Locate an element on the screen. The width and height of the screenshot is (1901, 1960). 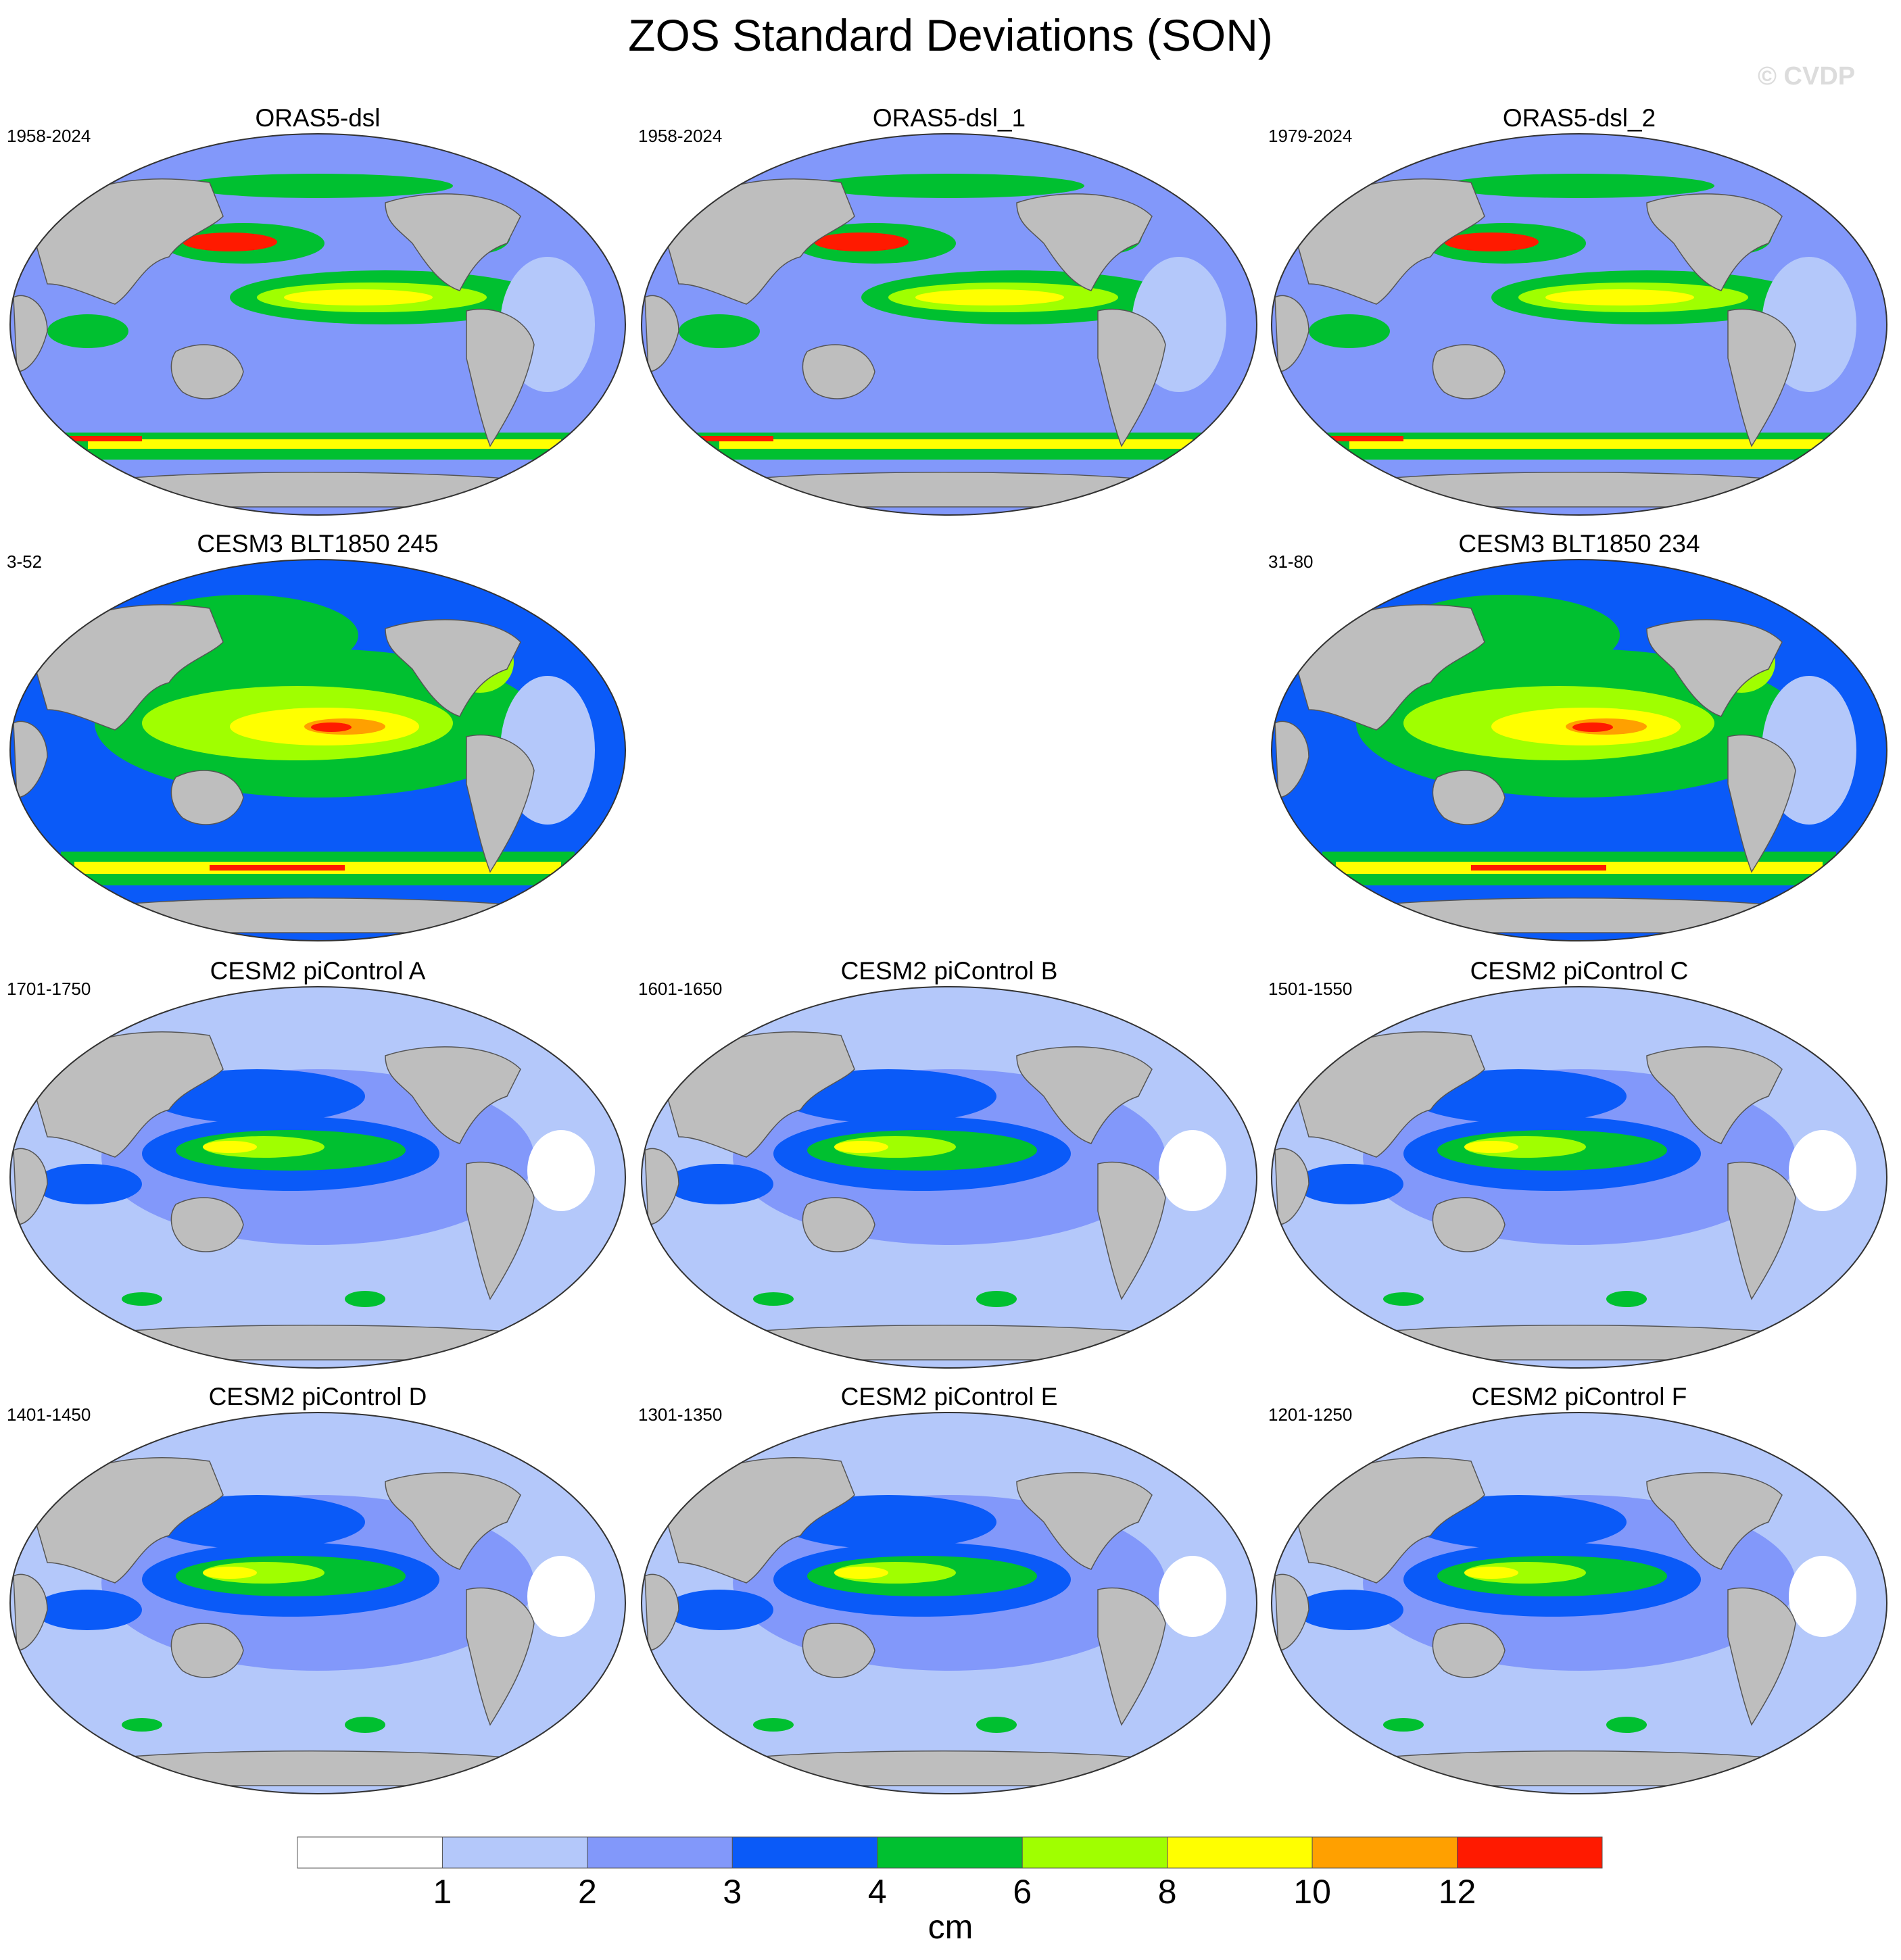
map-panel: ORAS5-dsl_1 1958-2024 is located at coordinates (949, 310).